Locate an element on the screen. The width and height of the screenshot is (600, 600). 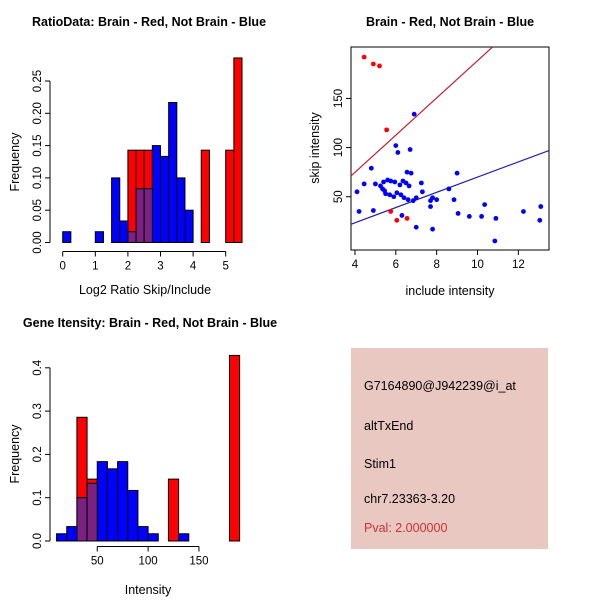
y-axis-tick-label: 0.00 is located at coordinates (38, 242).